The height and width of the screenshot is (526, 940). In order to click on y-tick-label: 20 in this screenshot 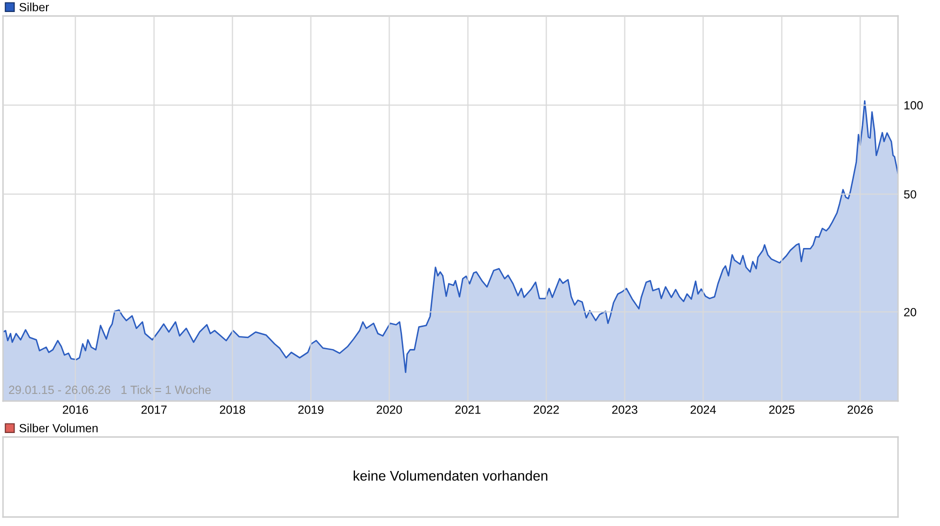, I will do `click(910, 312)`.